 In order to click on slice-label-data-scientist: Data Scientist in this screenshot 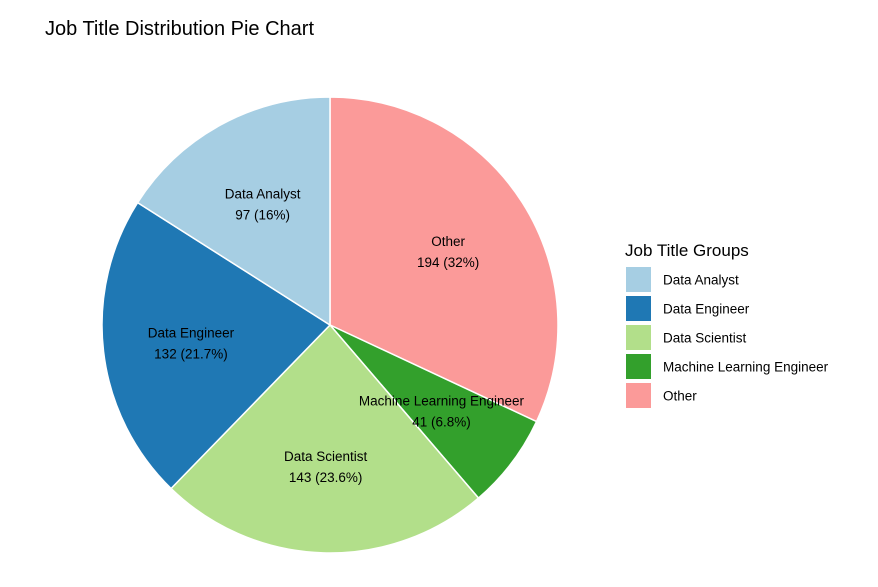, I will do `click(326, 456)`.